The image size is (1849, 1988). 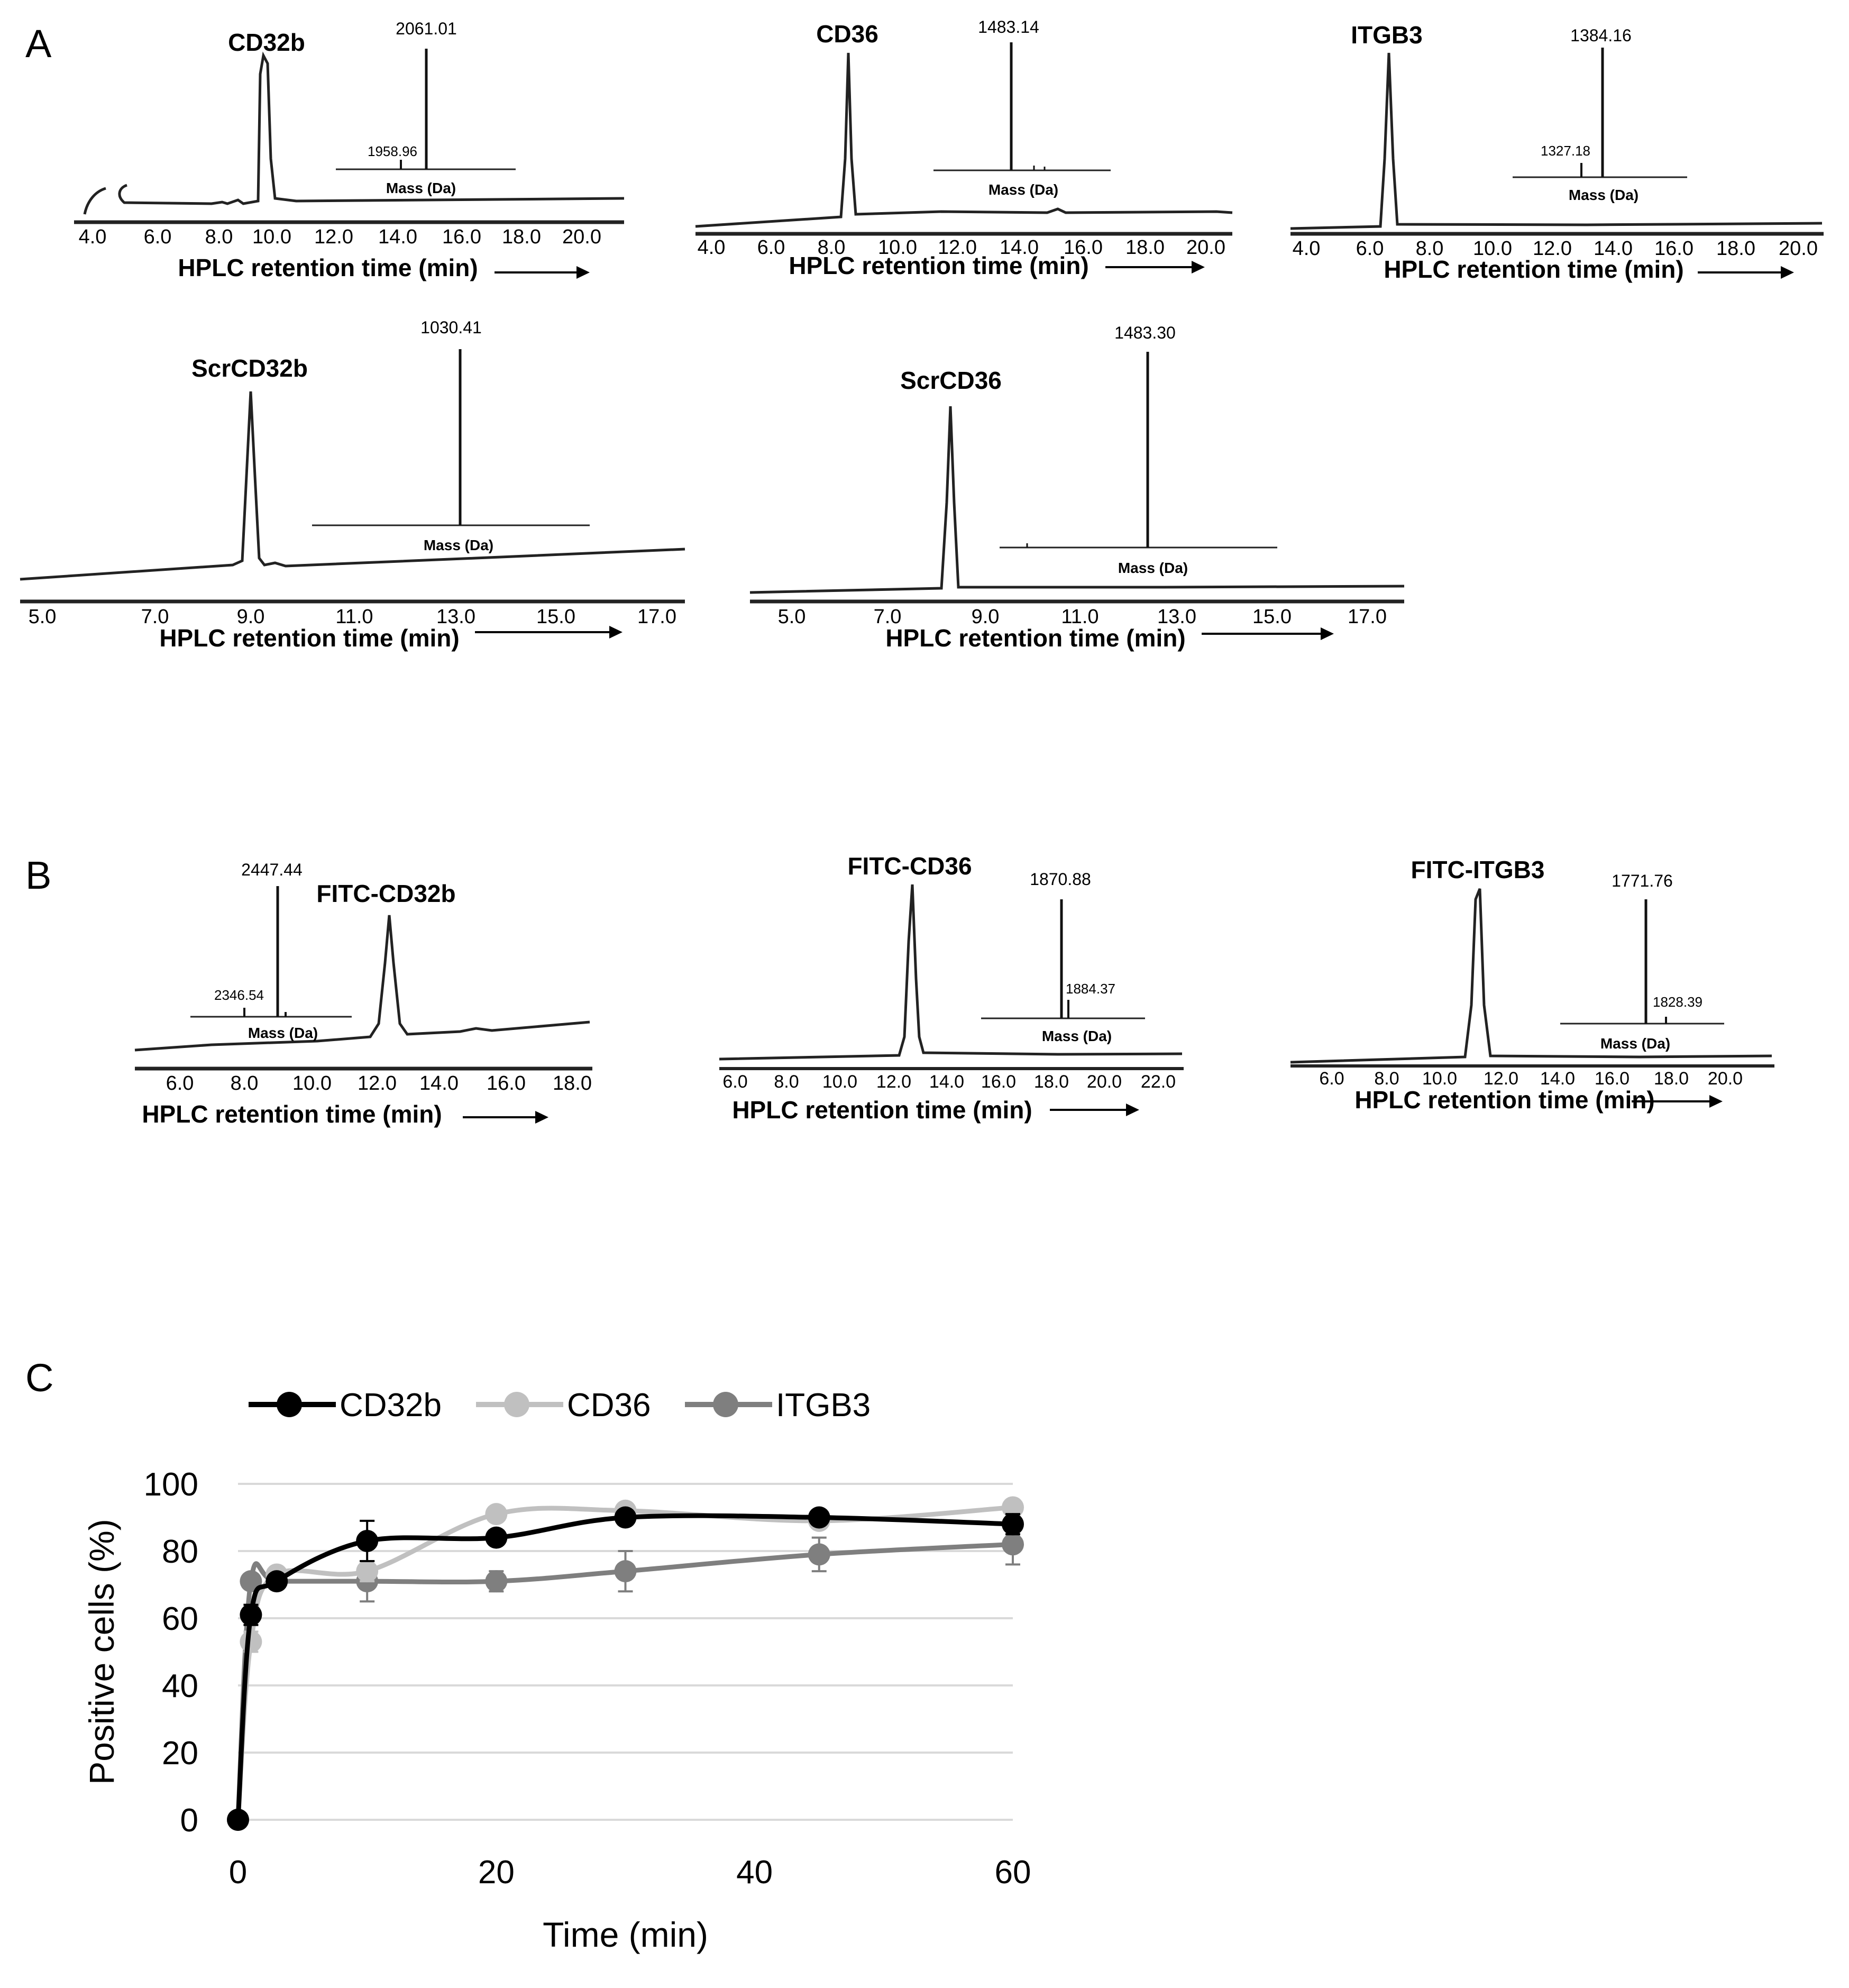 What do you see at coordinates (1063, 957) in the screenshot?
I see `mass-spectrum-inset: 1870.88 1884.37 Mass (Da)` at bounding box center [1063, 957].